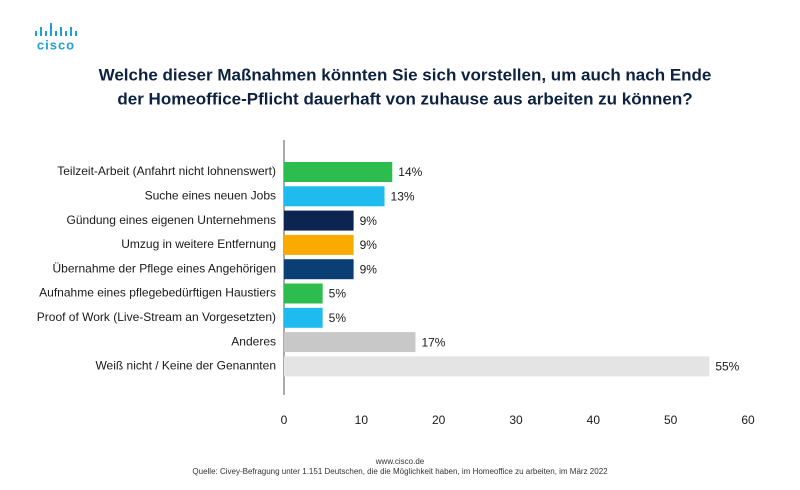 The width and height of the screenshot is (800, 490). What do you see at coordinates (362, 420) in the screenshot?
I see `x-tick-label: 10` at bounding box center [362, 420].